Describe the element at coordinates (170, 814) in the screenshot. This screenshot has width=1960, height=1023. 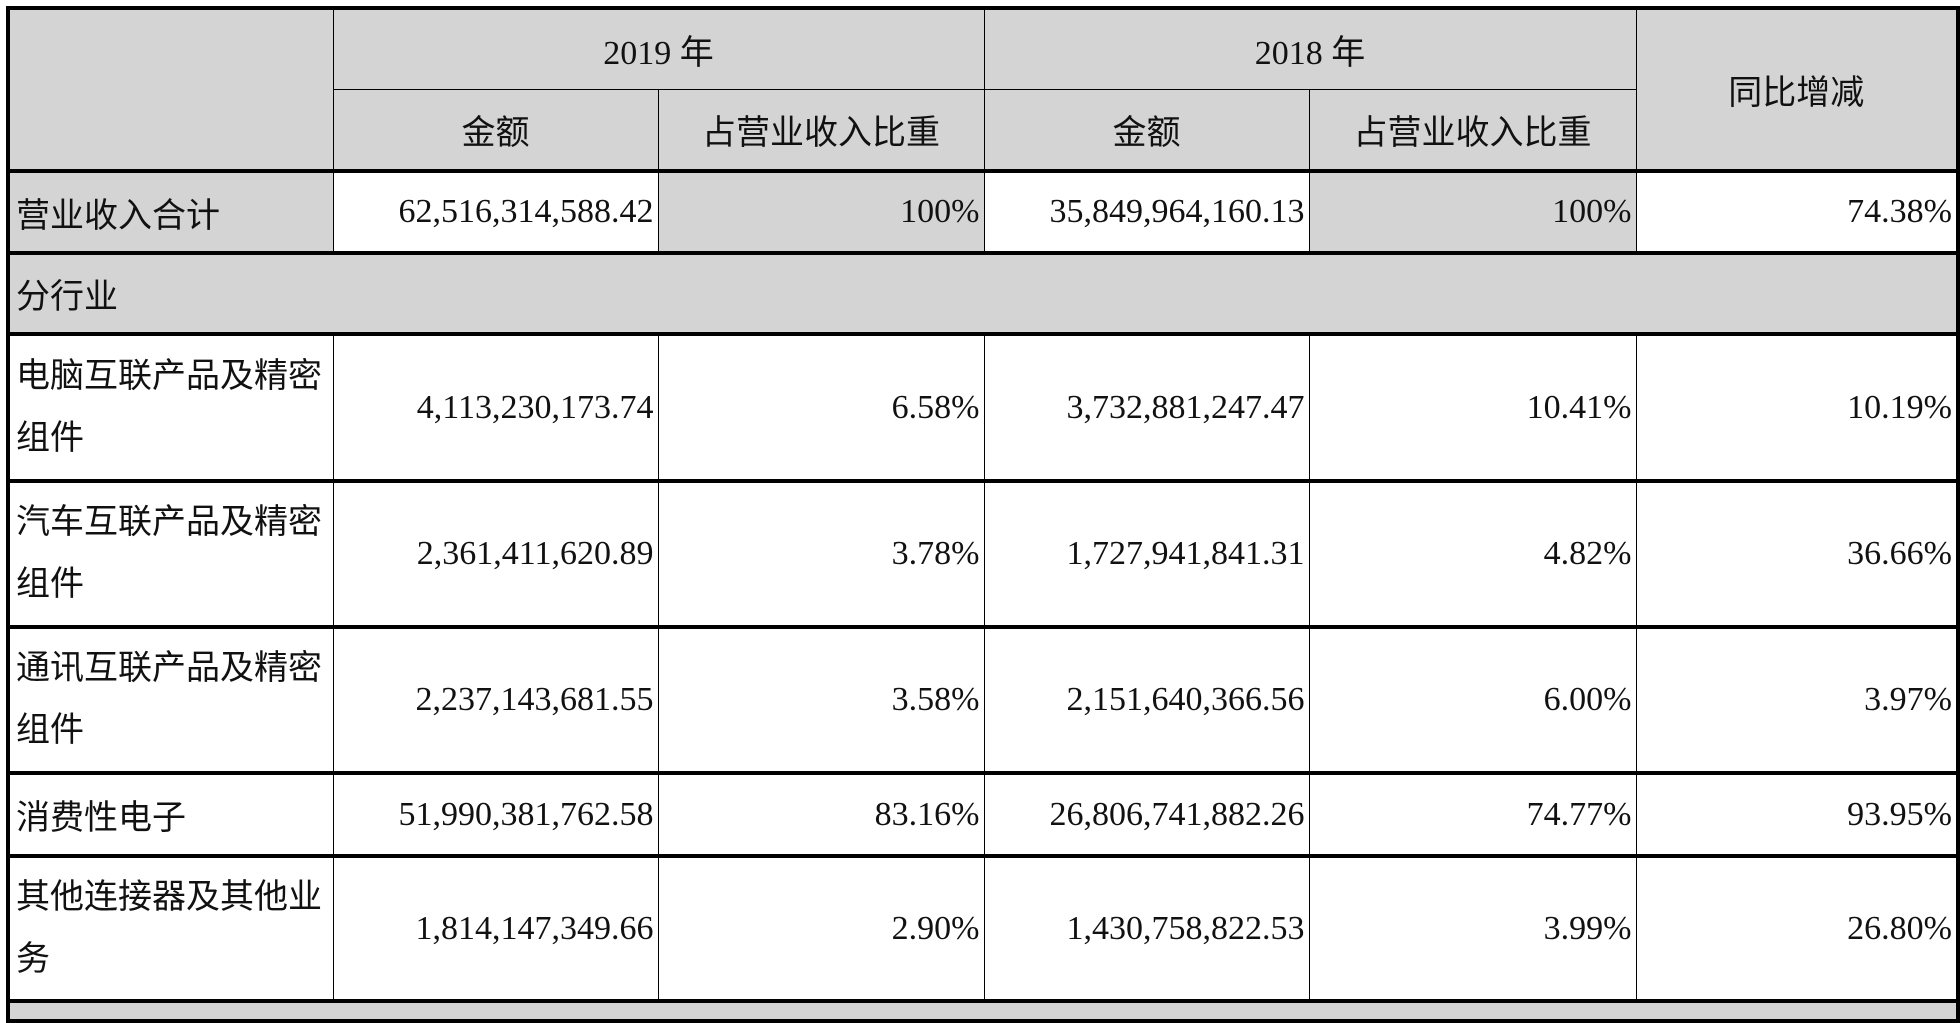
I see `row-label: 消费性电子` at that location.